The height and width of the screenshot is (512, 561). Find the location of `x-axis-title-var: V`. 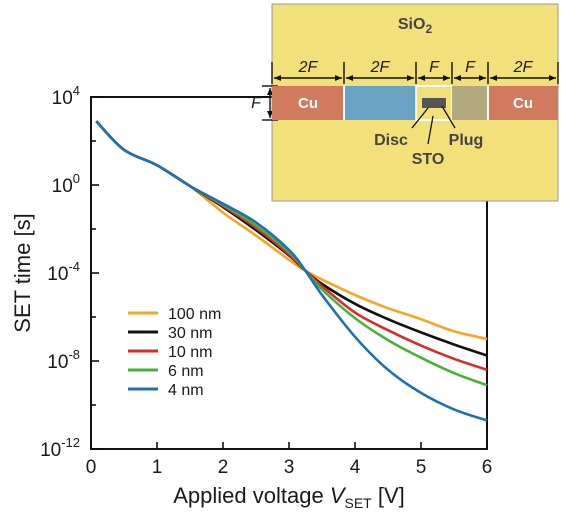

x-axis-title-var: V is located at coordinates (338, 495).